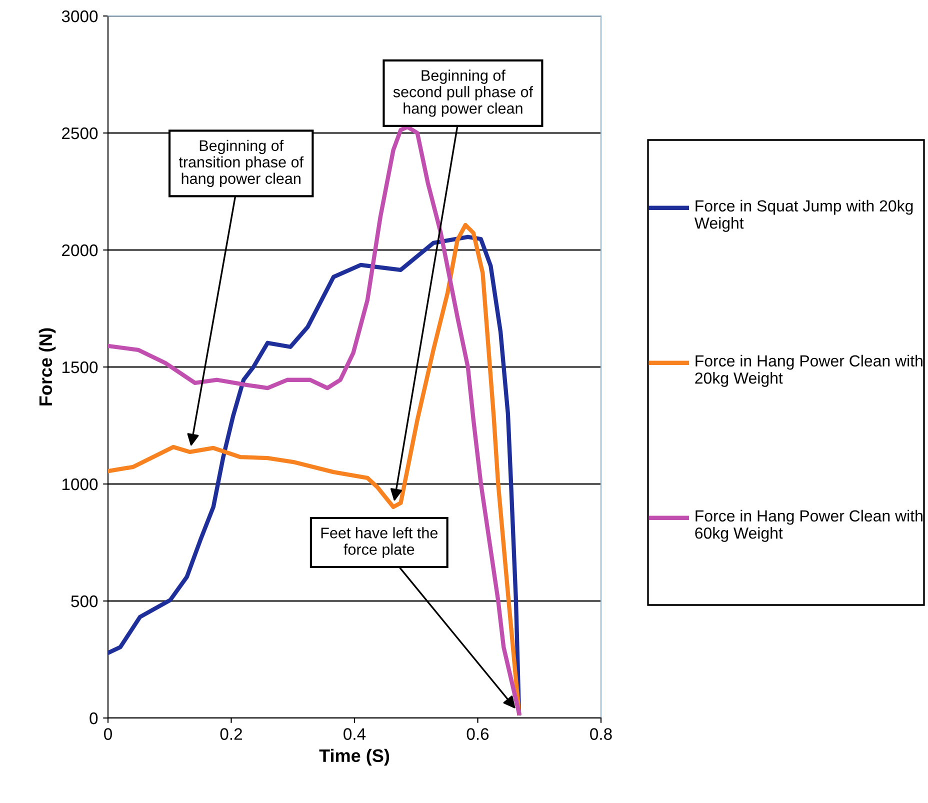 This screenshot has height=803, width=928. What do you see at coordinates (355, 734) in the screenshot?
I see `x-tick-label: 0.4` at bounding box center [355, 734].